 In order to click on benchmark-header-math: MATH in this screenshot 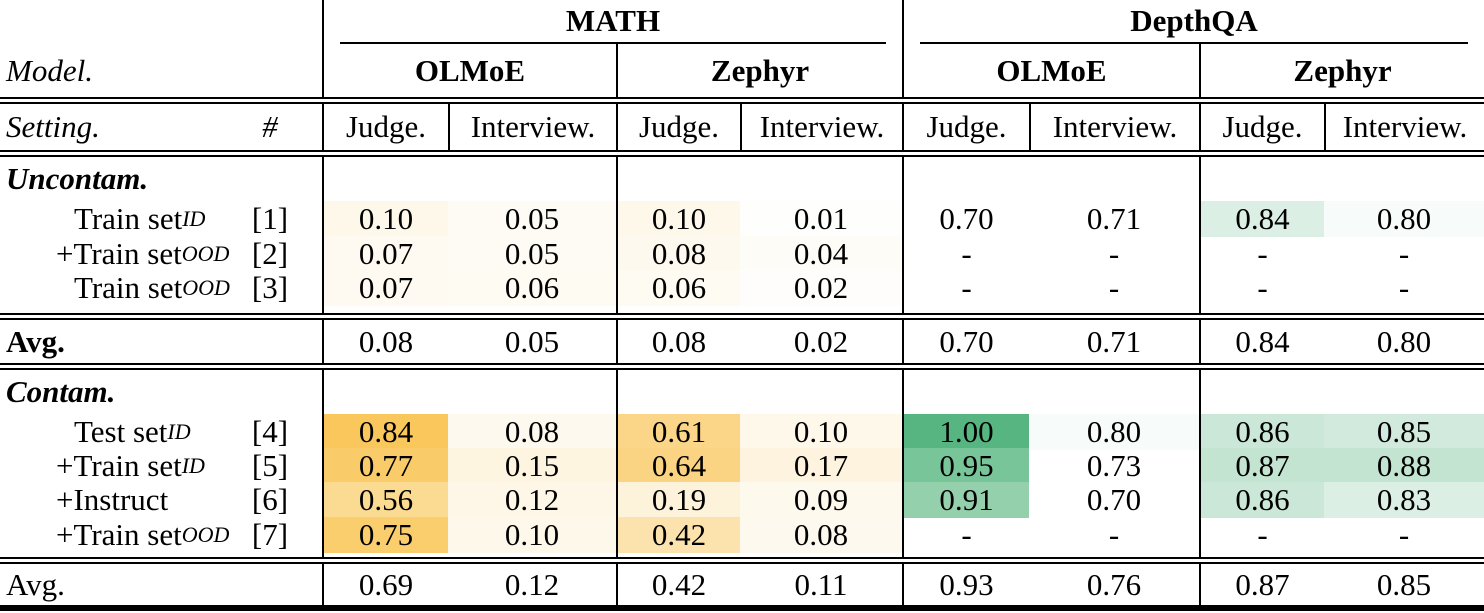, I will do `click(612, 22)`.